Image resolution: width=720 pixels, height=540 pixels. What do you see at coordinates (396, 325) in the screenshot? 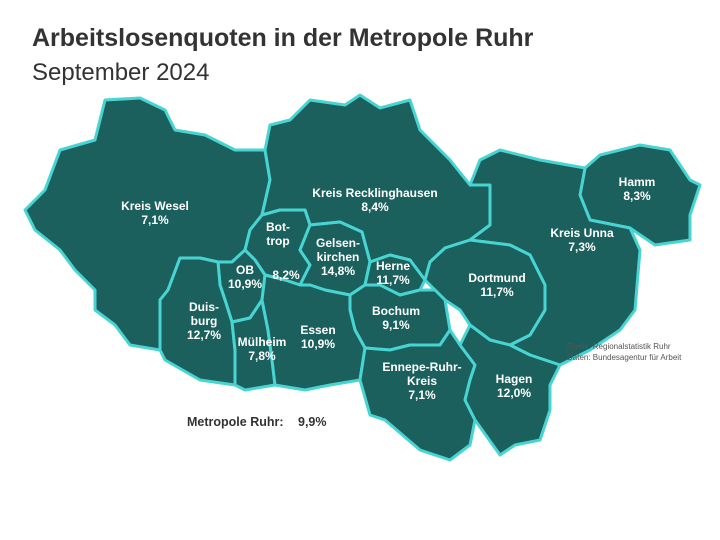
I see `region-rate: 9,1%` at bounding box center [396, 325].